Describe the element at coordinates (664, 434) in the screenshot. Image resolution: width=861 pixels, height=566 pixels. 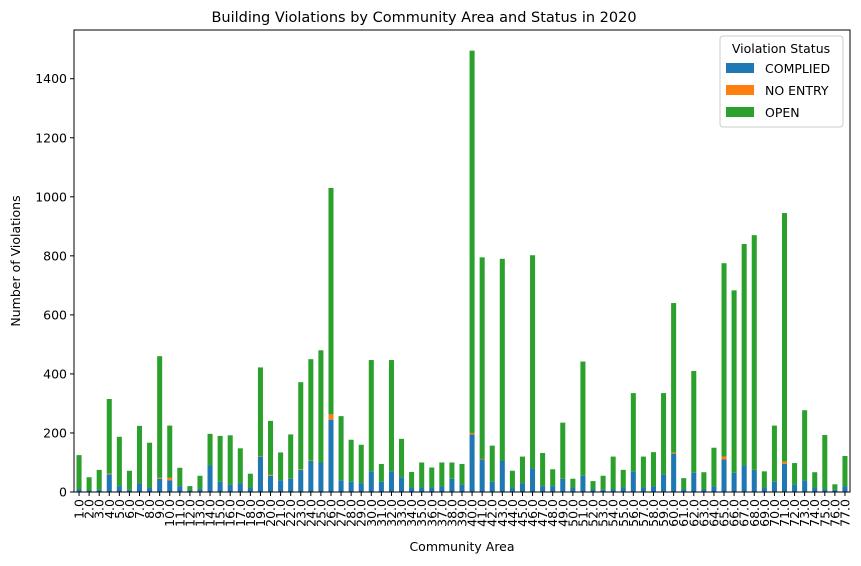
I see `bar-segment-open-59.0` at that location.